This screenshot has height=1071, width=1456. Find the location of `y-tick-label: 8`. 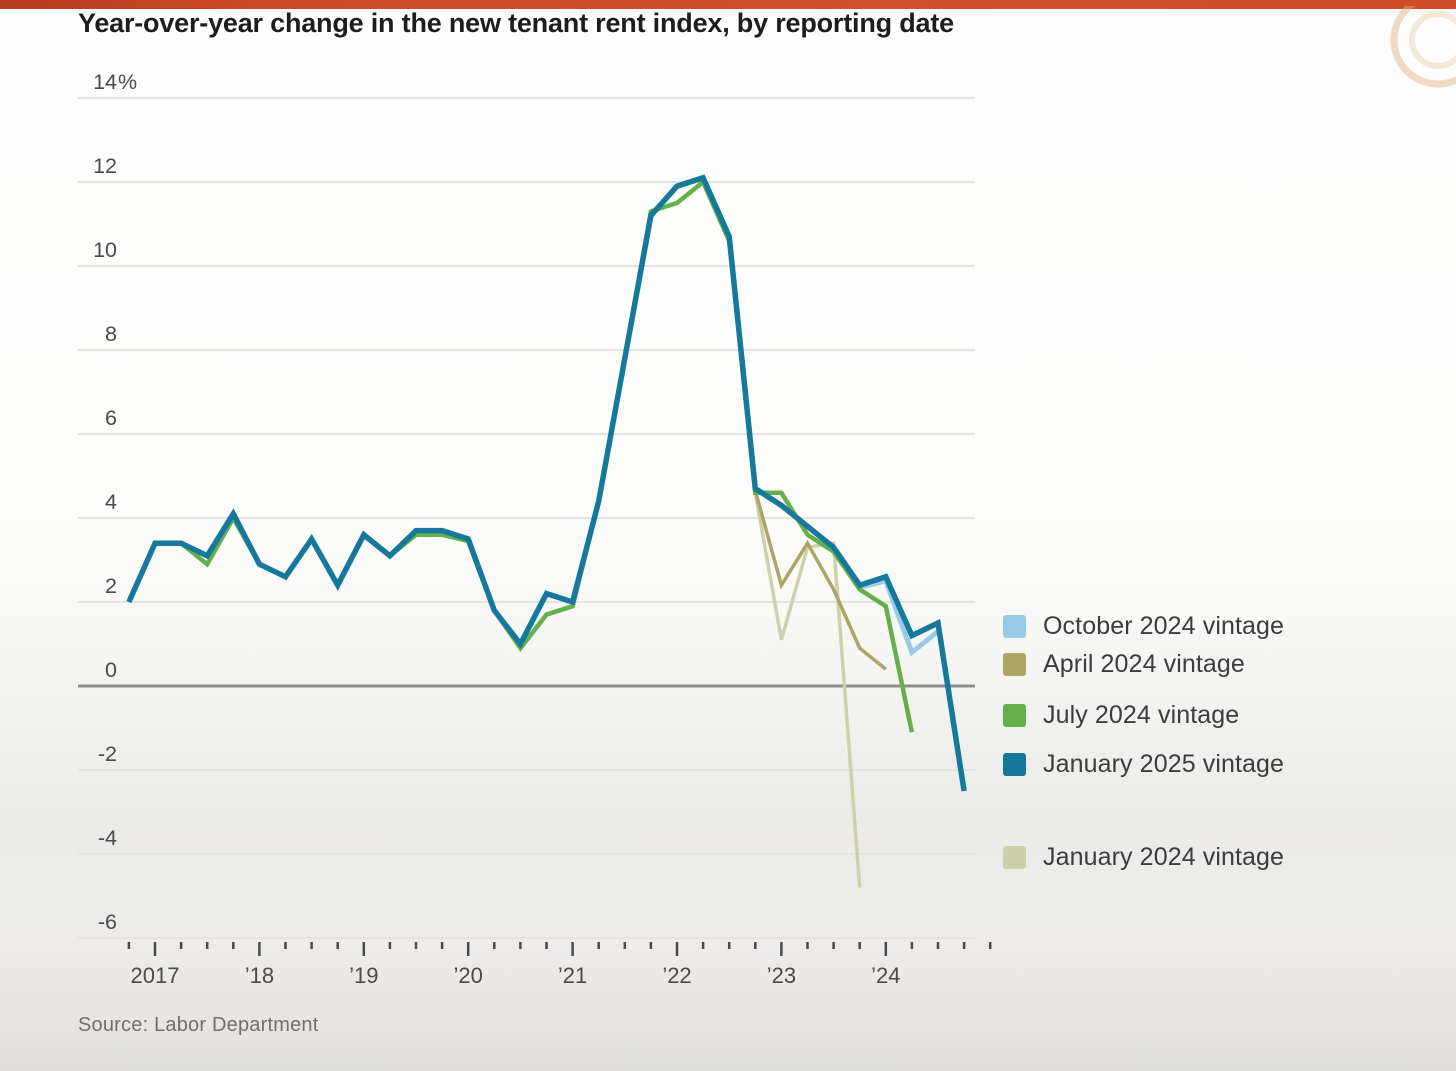

y-tick-label: 8 is located at coordinates (111, 334).